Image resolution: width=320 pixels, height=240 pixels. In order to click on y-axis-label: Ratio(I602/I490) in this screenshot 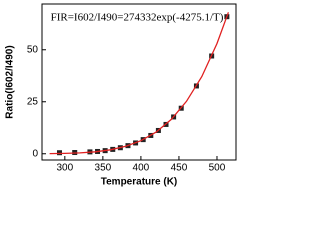, I will do `click(10, 81)`.